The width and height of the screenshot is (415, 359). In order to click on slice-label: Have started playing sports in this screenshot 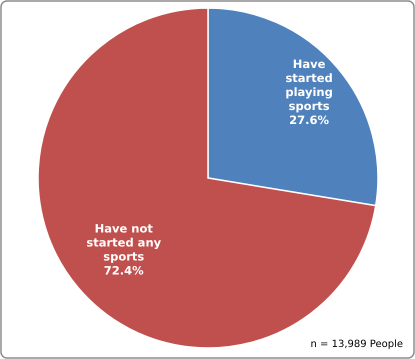, I will do `click(309, 85)`.